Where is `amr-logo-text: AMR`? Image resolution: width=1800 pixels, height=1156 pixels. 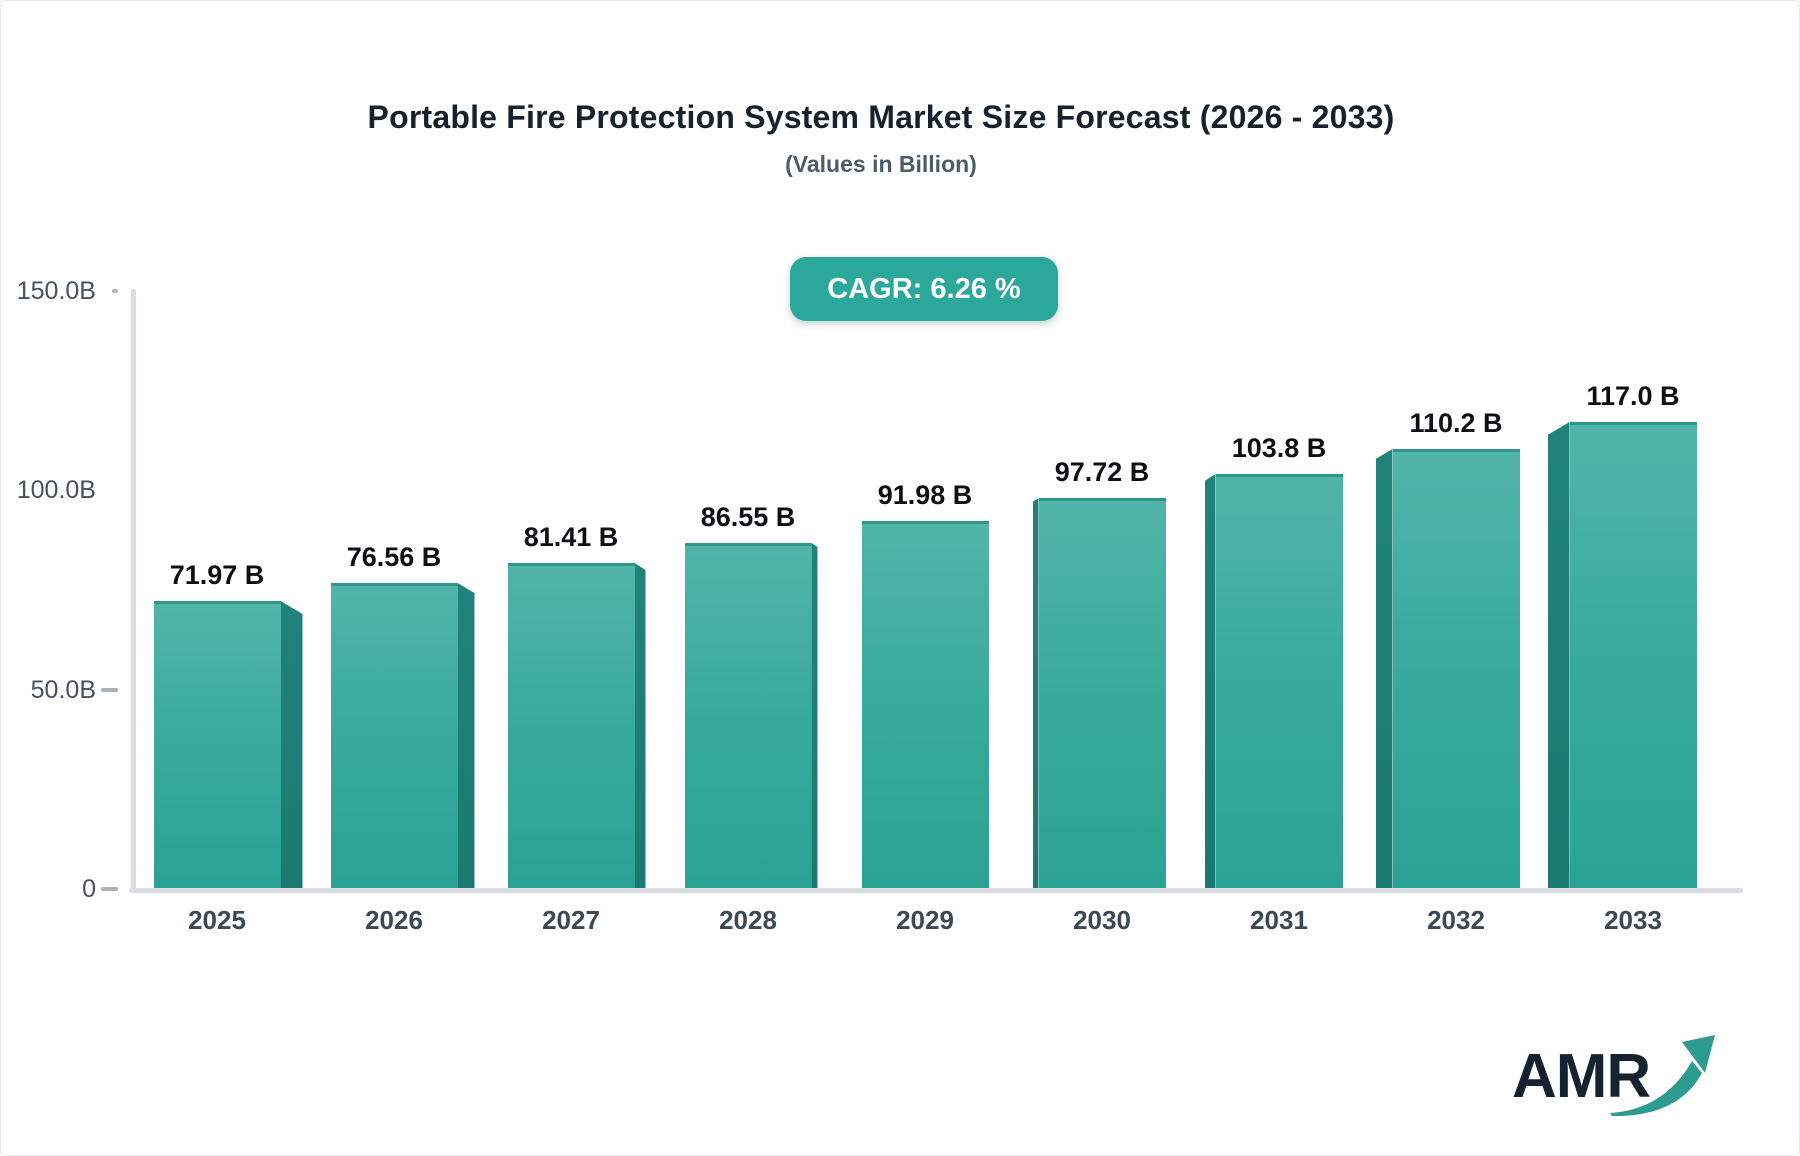
amr-logo-text: AMR is located at coordinates (1581, 1076).